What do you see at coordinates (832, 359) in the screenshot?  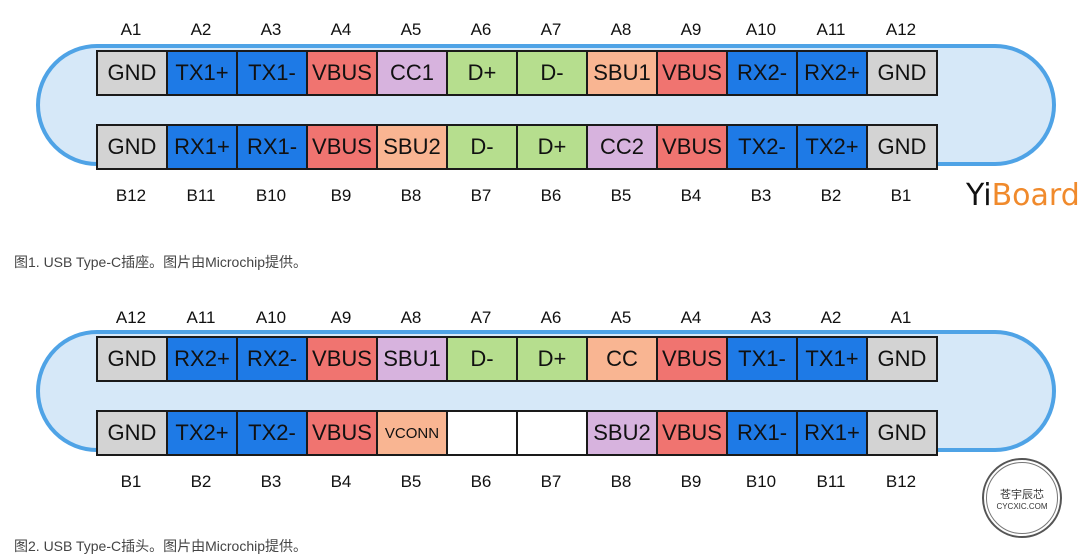 I see `pin-tx1: TX1+` at bounding box center [832, 359].